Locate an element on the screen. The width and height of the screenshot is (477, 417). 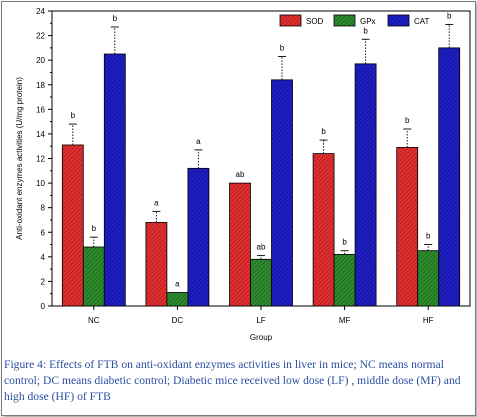
legend-label-sod: SOD is located at coordinates (315, 21).